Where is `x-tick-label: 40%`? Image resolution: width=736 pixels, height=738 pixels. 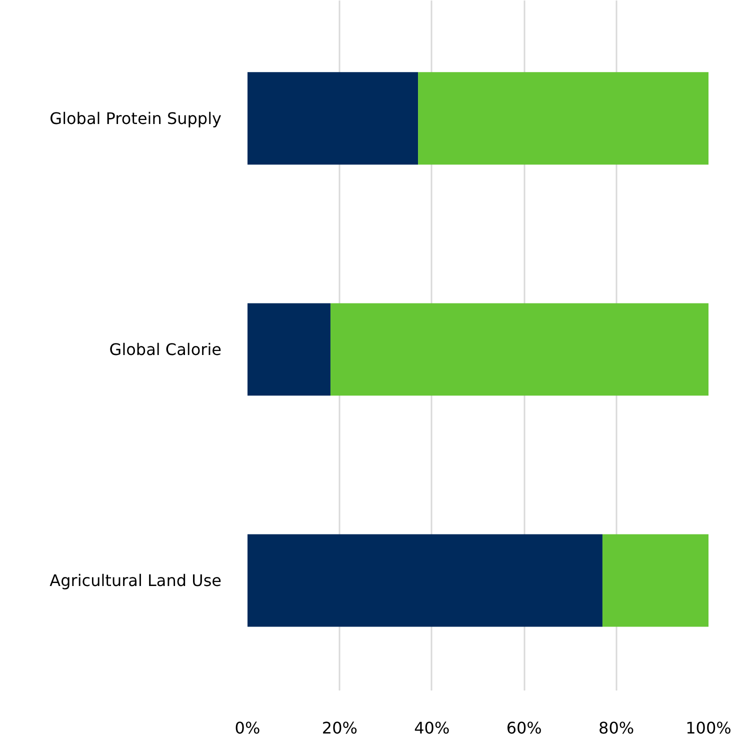 x-tick-label: 40% is located at coordinates (432, 728).